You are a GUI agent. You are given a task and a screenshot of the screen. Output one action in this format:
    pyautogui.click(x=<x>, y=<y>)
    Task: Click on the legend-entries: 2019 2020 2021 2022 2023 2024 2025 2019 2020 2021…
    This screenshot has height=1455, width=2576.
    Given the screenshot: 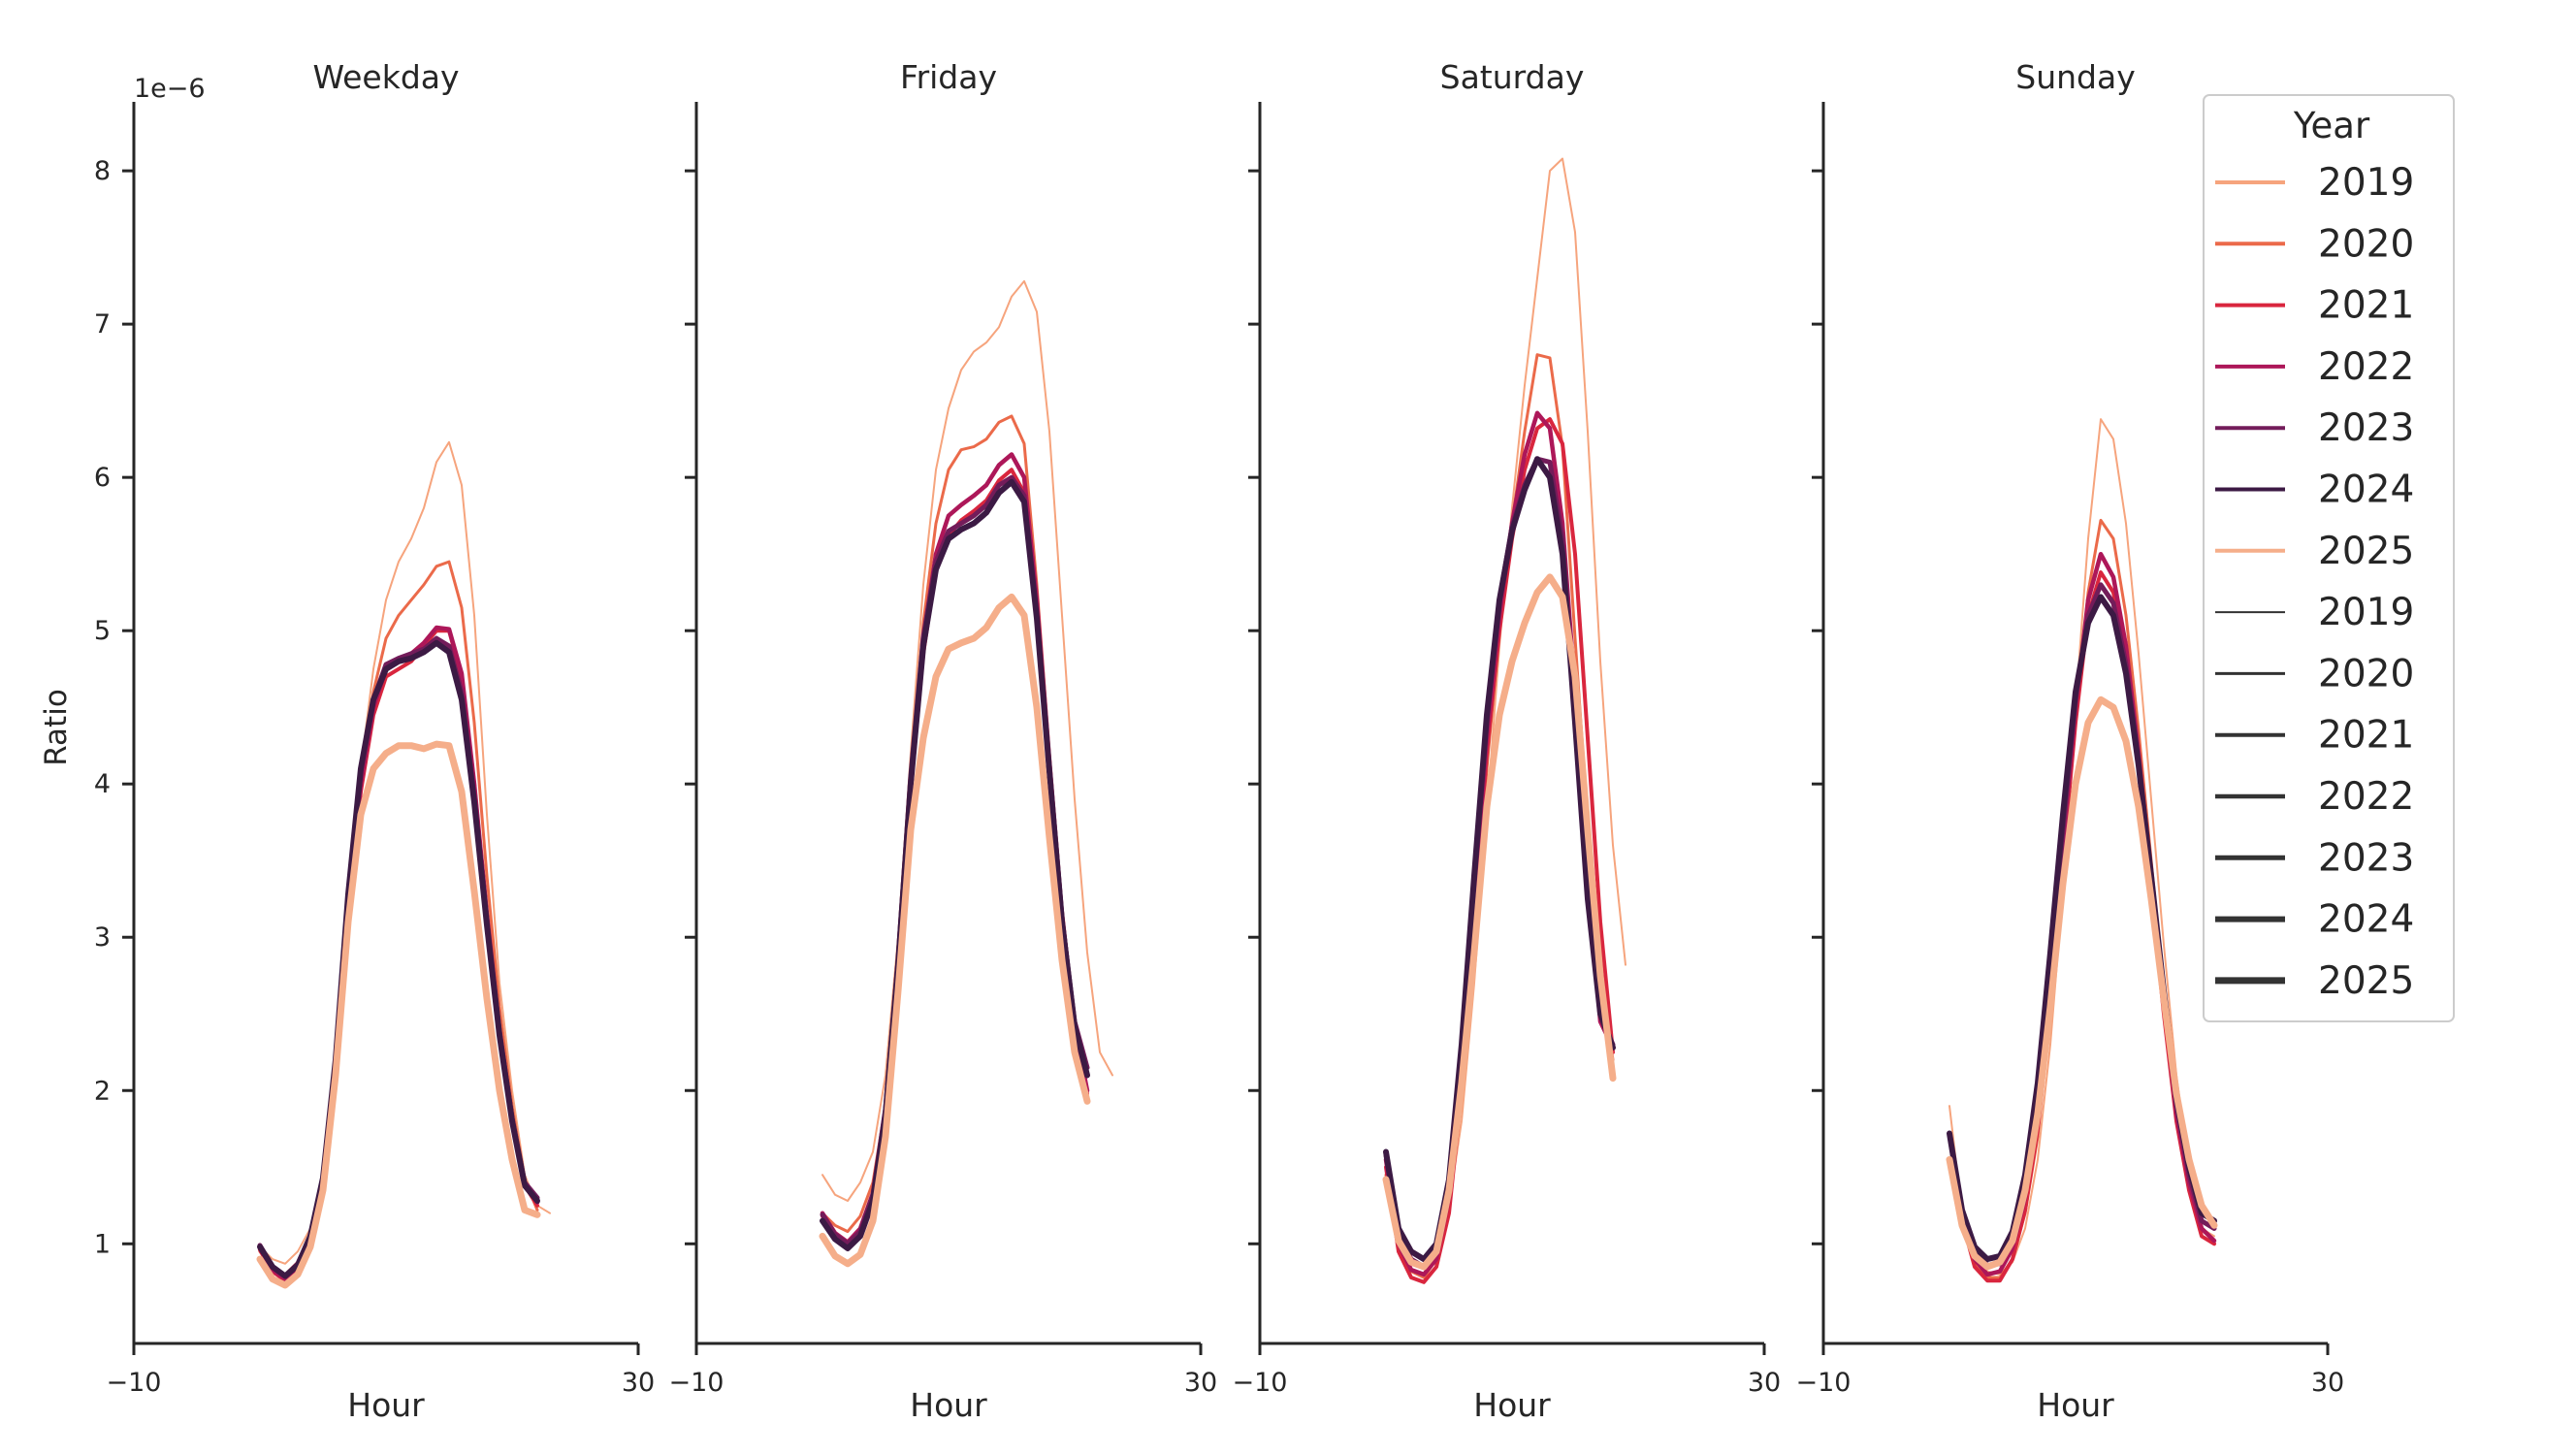 What is the action you would take?
    pyautogui.click(x=2314, y=582)
    